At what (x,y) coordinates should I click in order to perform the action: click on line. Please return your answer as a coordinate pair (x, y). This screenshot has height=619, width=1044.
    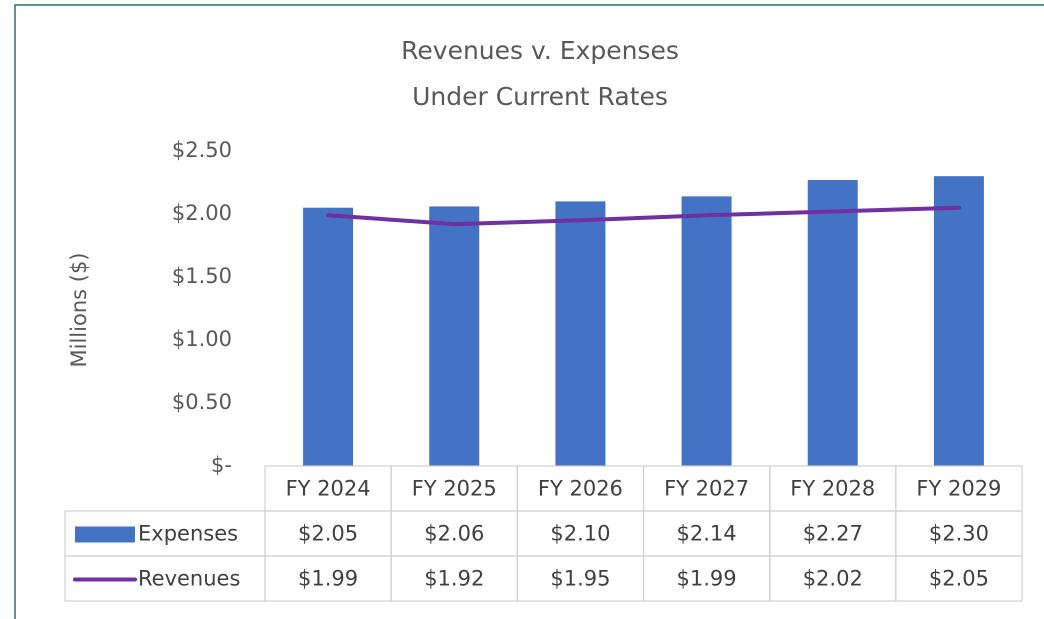
    Looking at the image, I should click on (643, 216).